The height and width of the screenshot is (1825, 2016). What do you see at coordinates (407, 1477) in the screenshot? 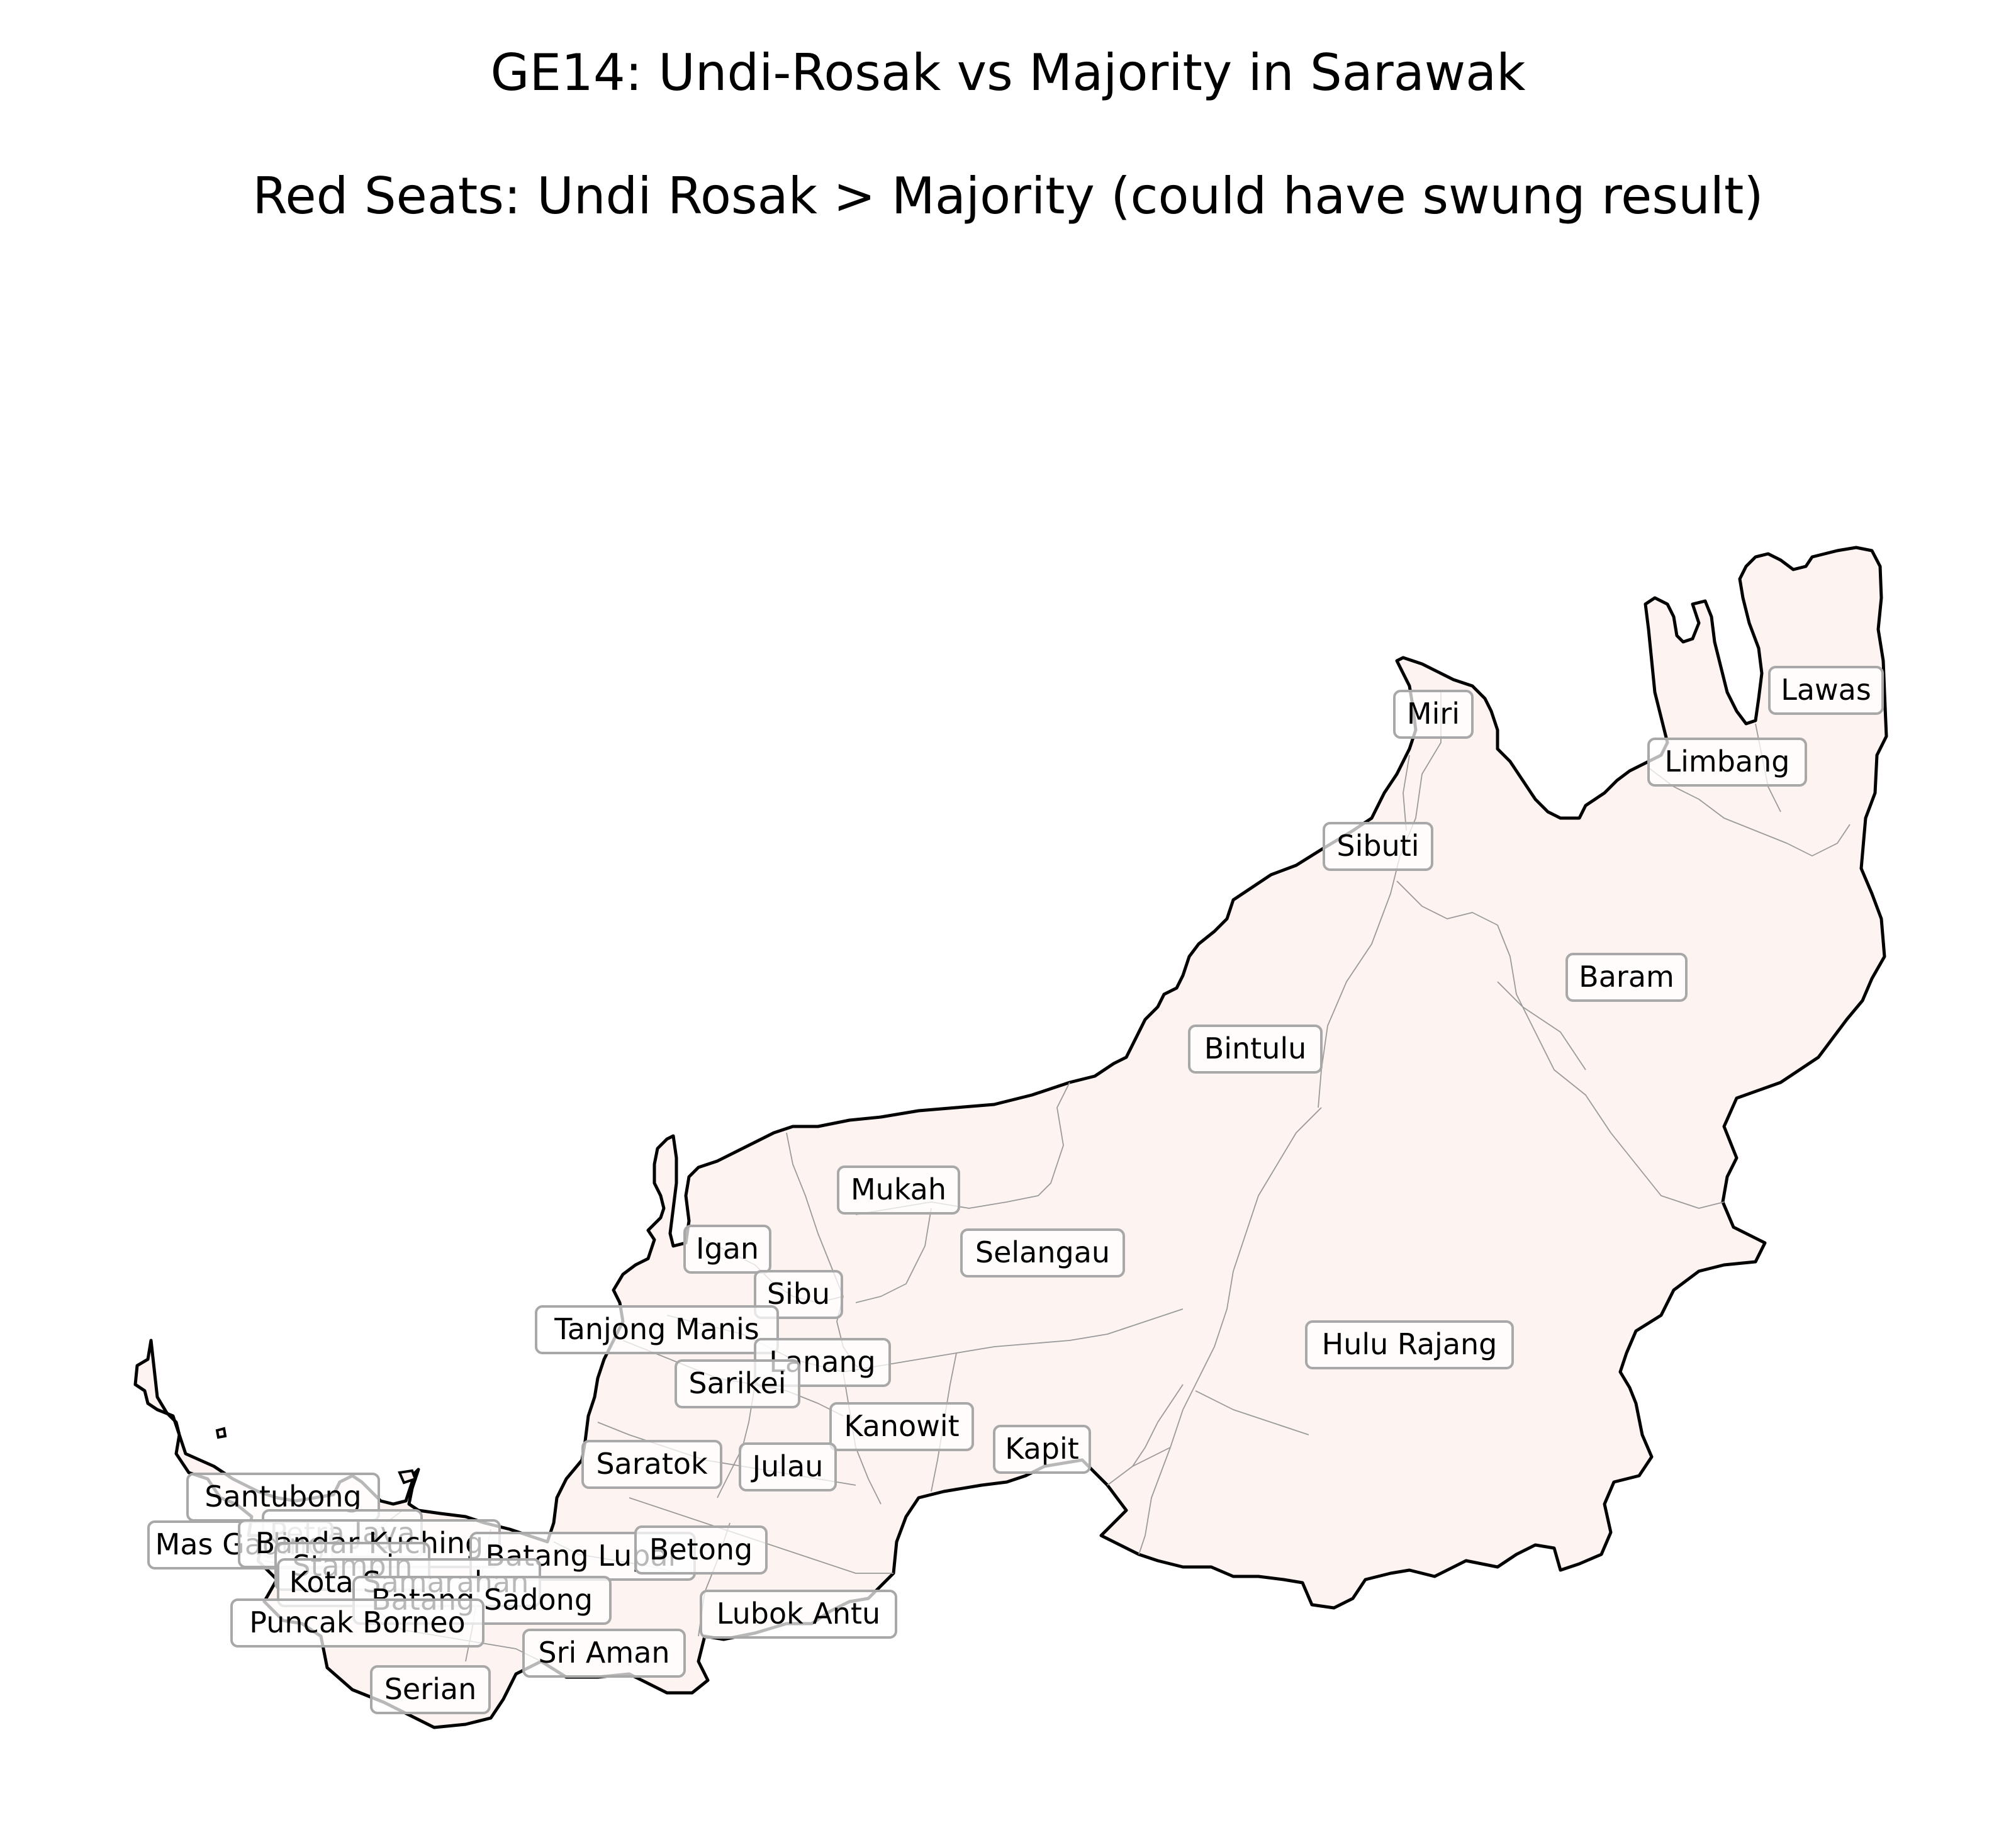
I see `islet-bako` at bounding box center [407, 1477].